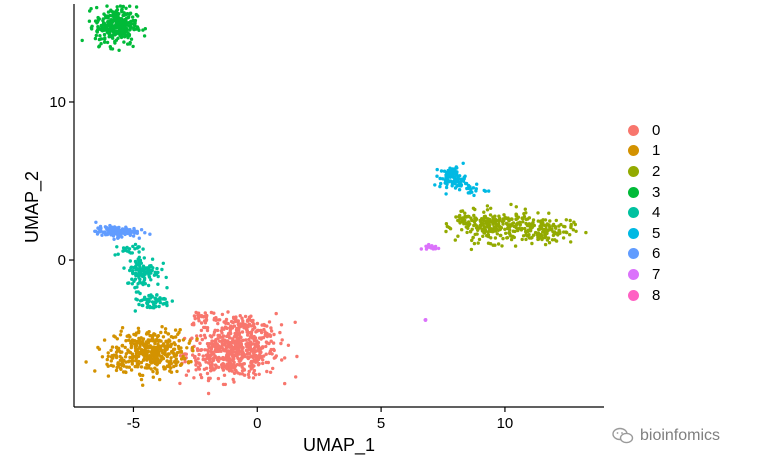  What do you see at coordinates (505, 423) in the screenshot?
I see `x-tick-label: 10` at bounding box center [505, 423].